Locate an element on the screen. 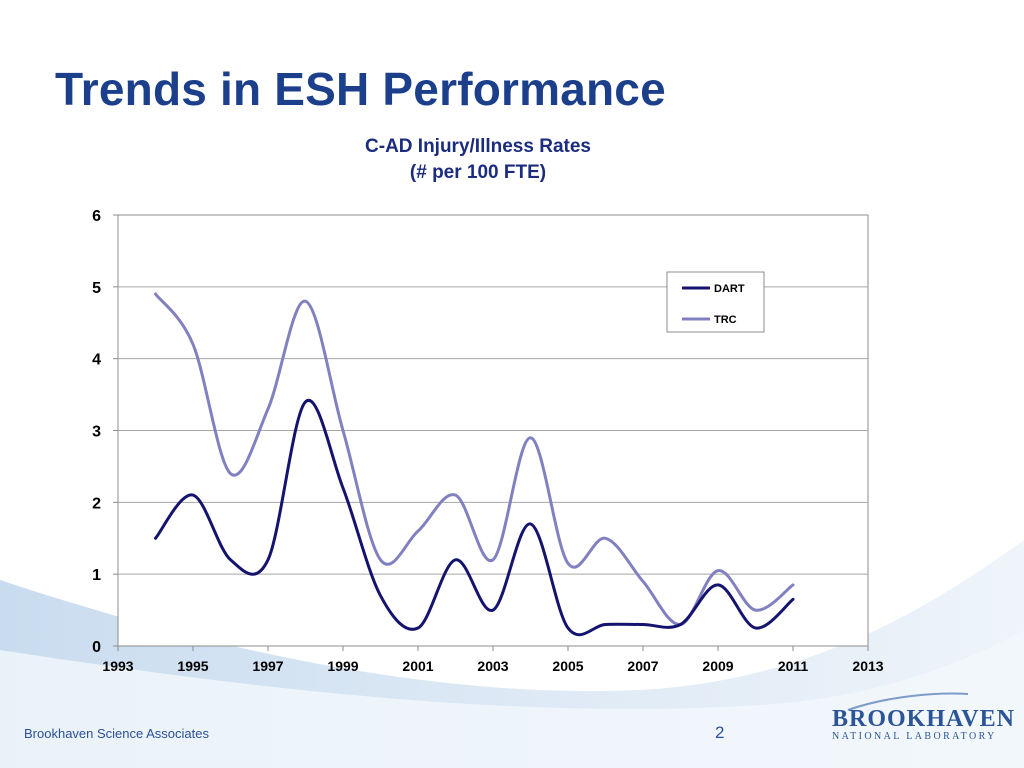 This screenshot has height=768, width=1024. brookhaven-logo: BROOKHAVEN NATIONAL LABORATORY is located at coordinates (921, 720).